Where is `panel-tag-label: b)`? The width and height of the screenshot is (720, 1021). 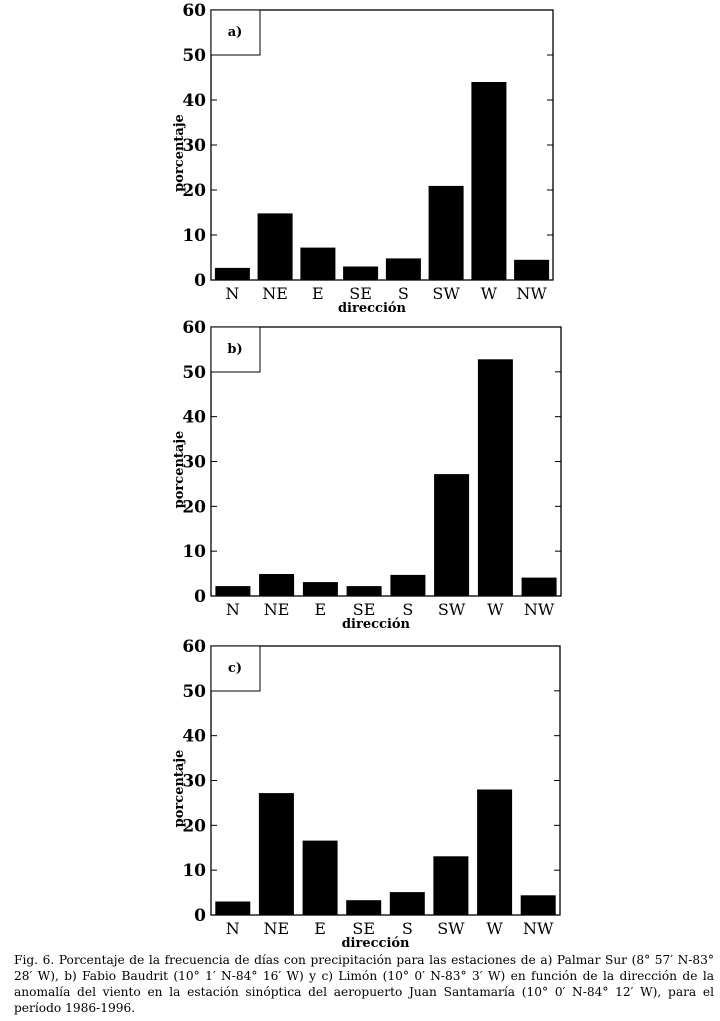 panel-tag-label: b) is located at coordinates (234, 349).